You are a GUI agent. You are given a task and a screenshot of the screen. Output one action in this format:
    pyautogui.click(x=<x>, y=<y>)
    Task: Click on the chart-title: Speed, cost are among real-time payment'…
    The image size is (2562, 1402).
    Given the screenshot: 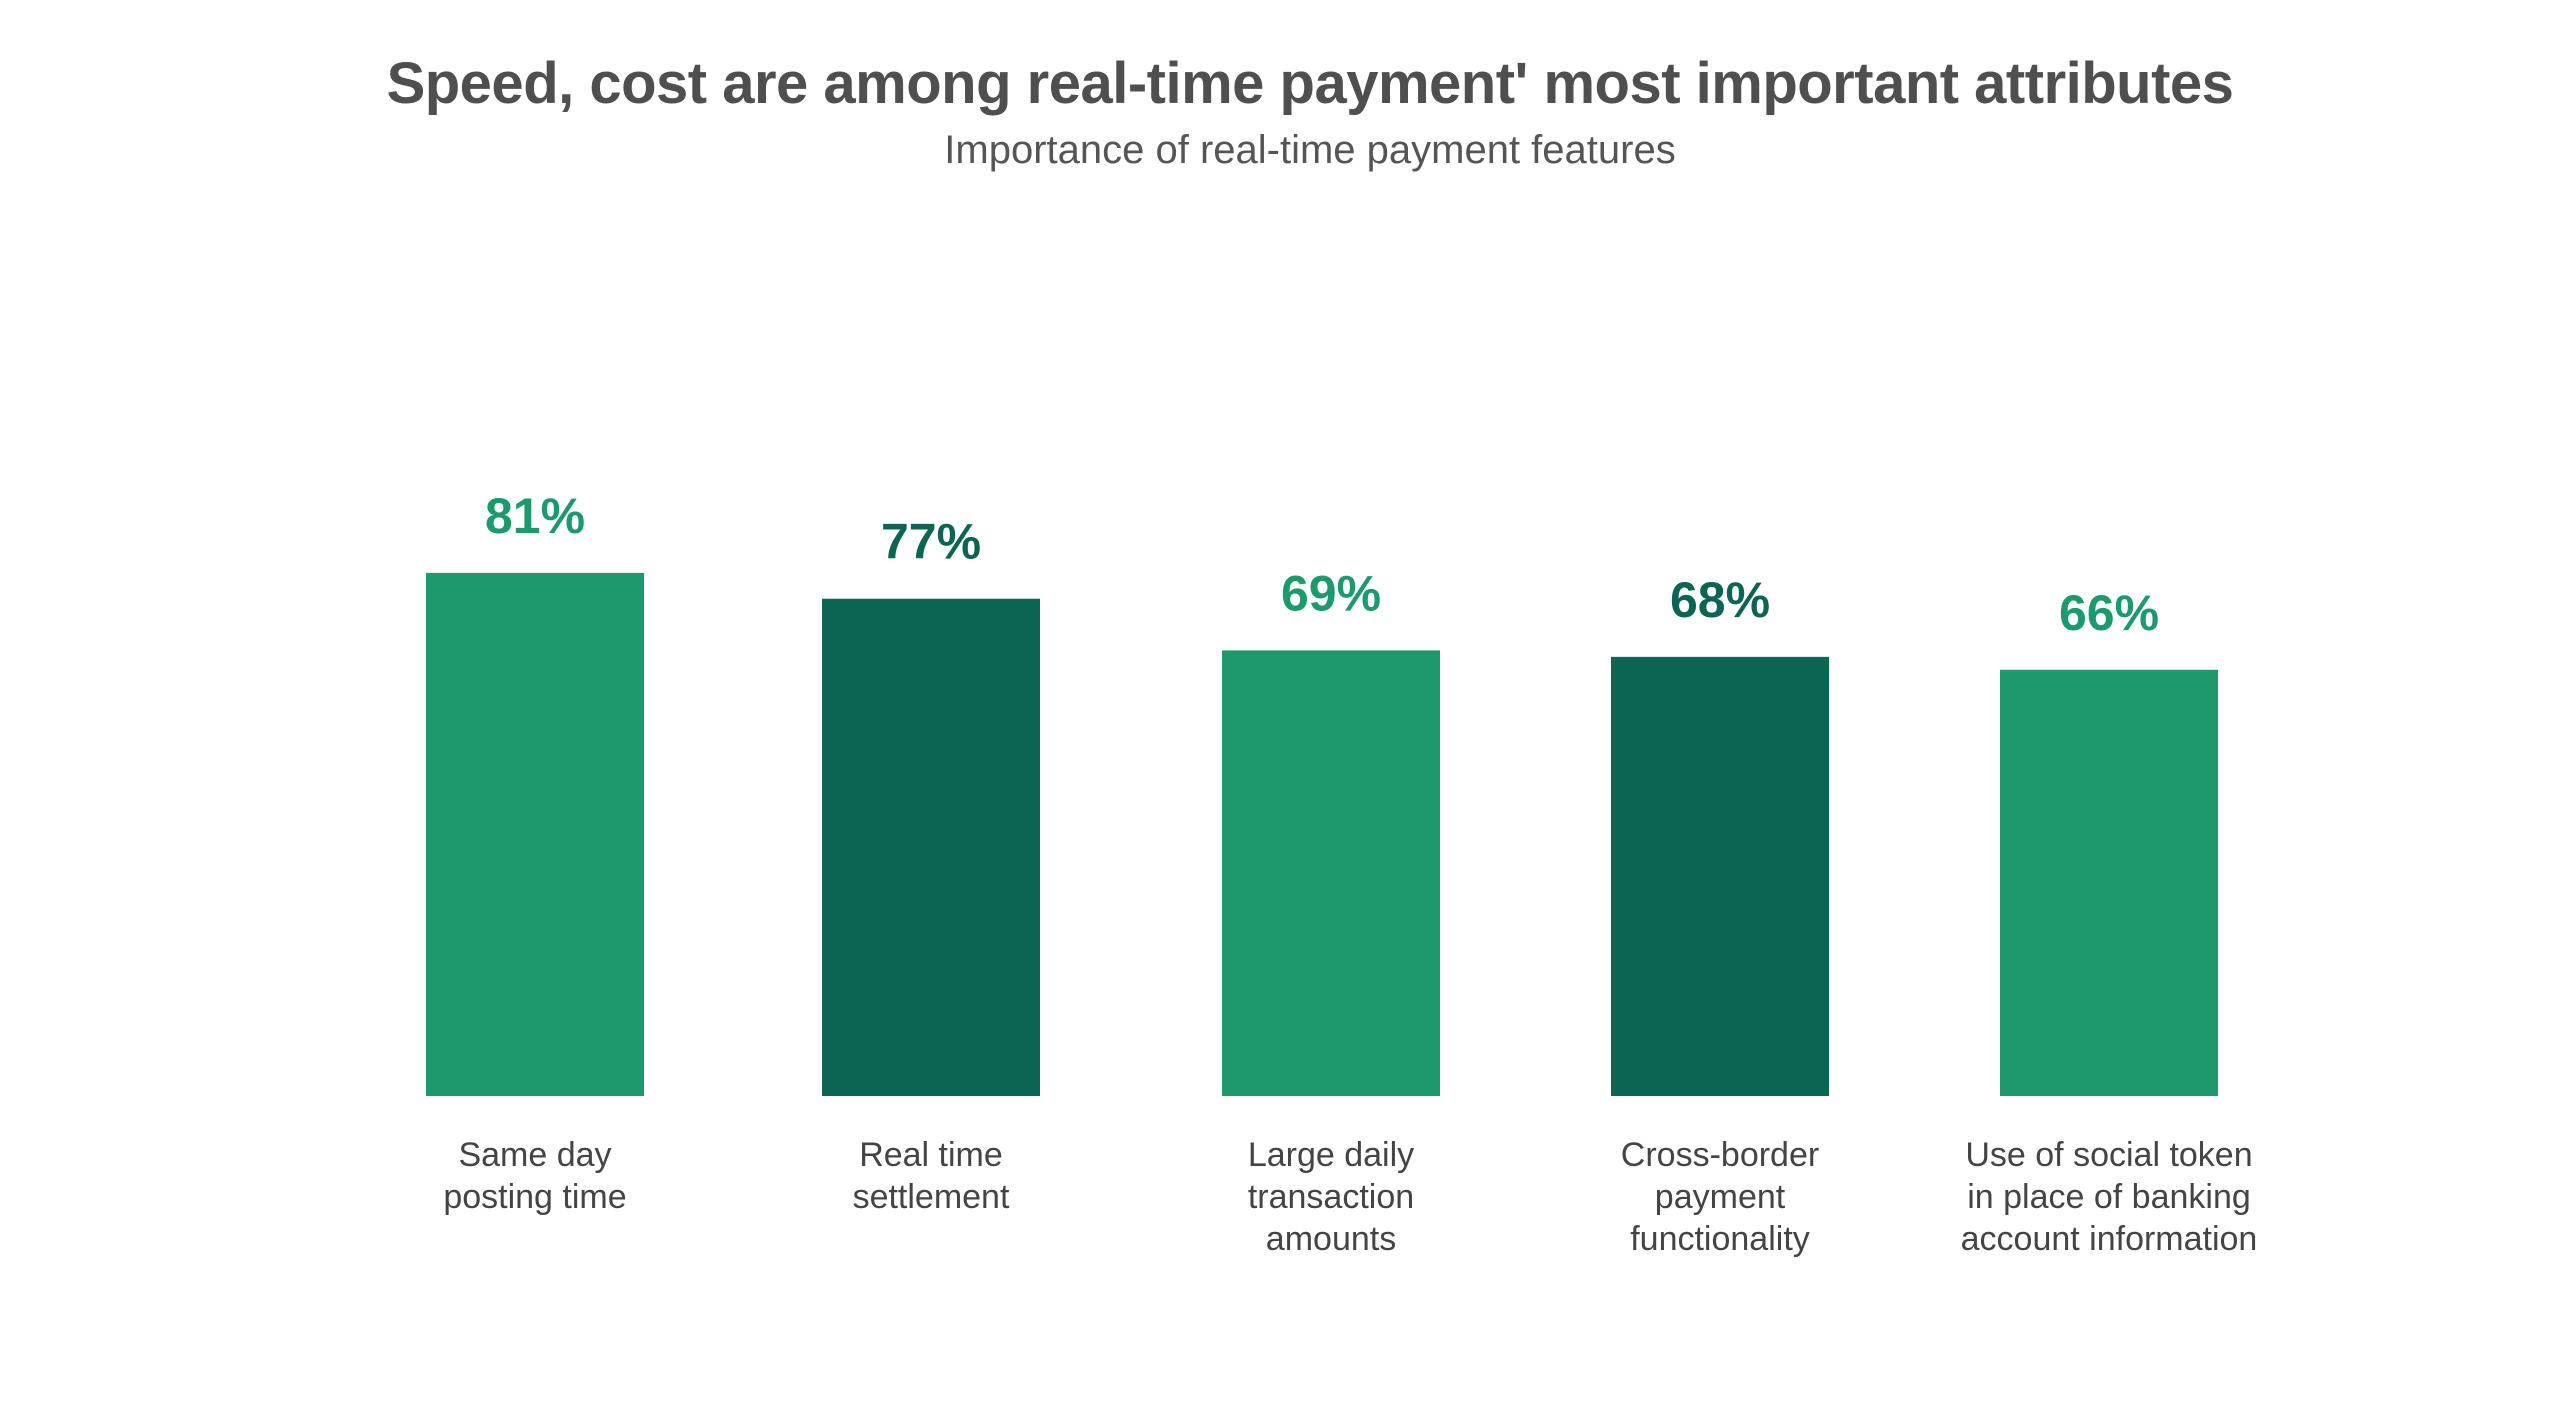 What is the action you would take?
    pyautogui.click(x=1310, y=83)
    